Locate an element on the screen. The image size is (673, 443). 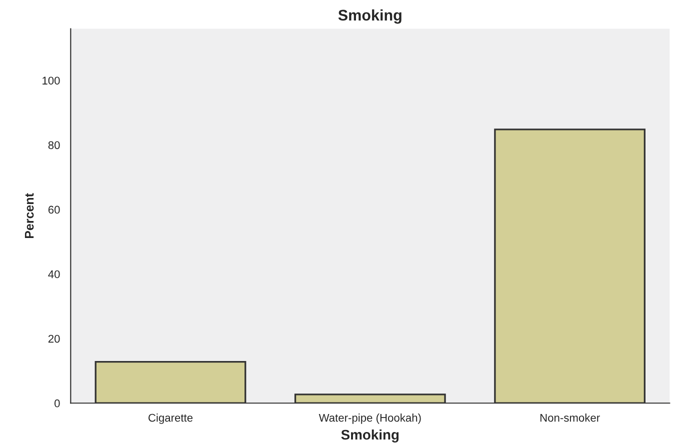
y-tick-label: 80 is located at coordinates (54, 145).